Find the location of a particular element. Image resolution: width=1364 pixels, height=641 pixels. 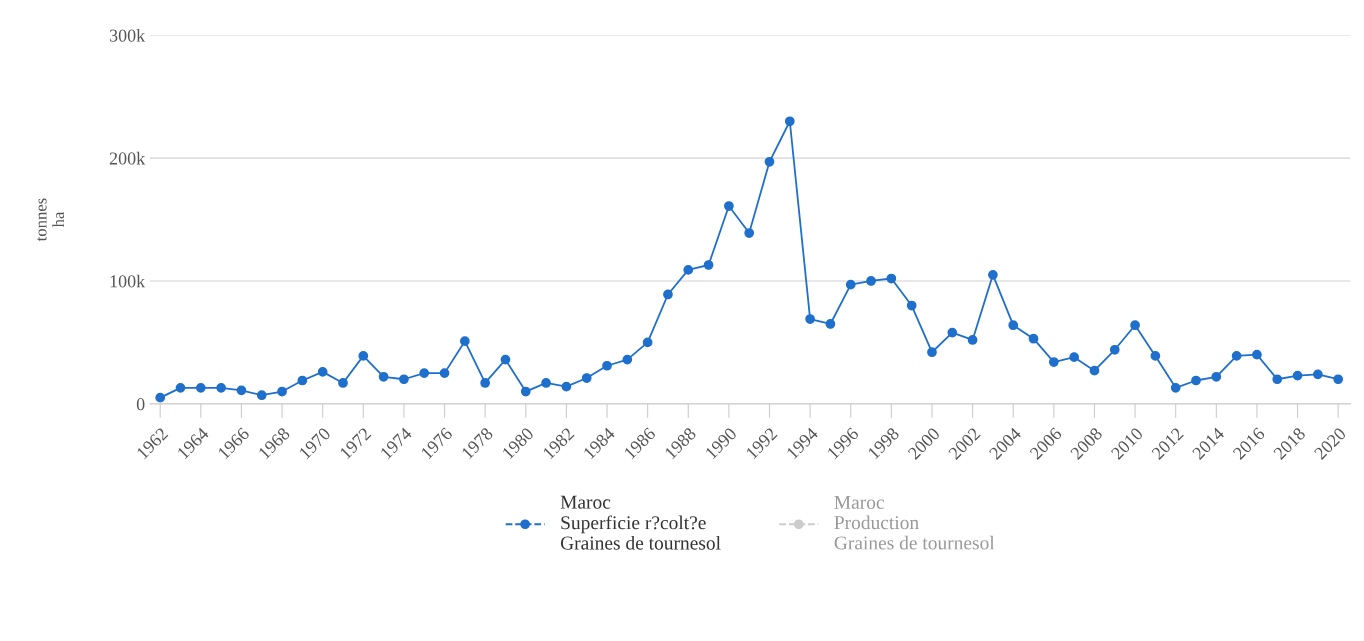

y-tick-label: 200k is located at coordinates (127, 158).